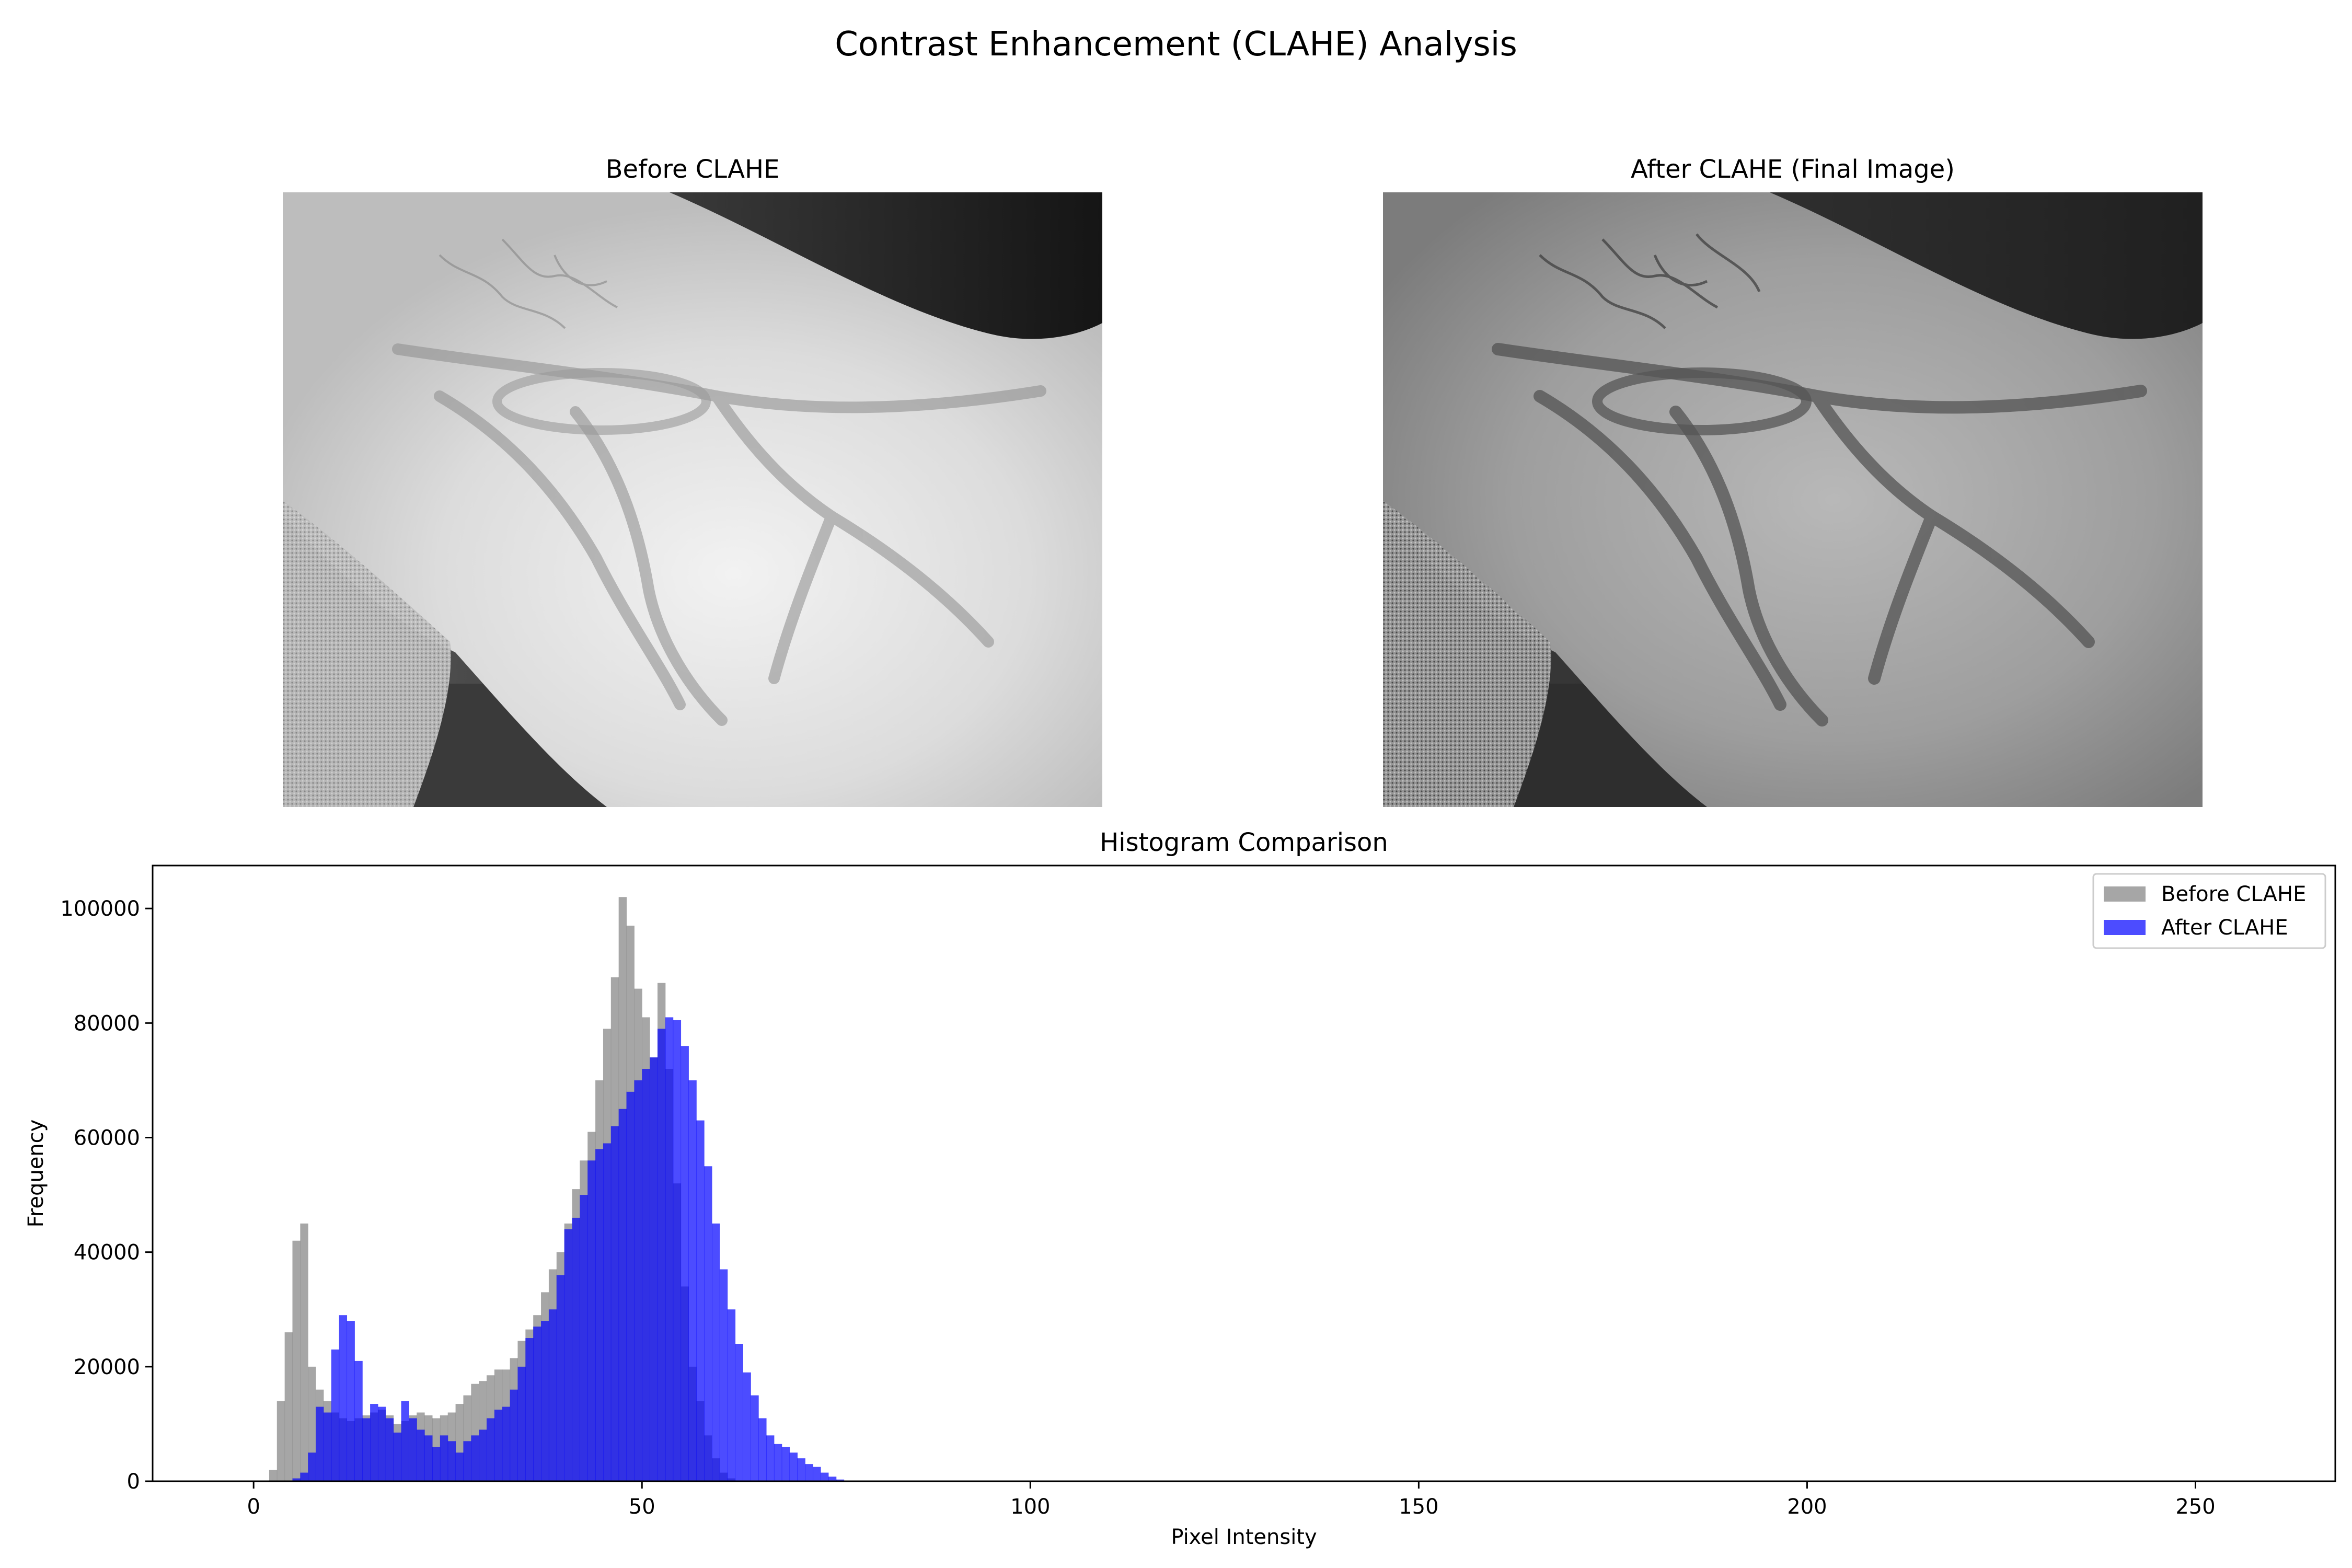 The width and height of the screenshot is (2352, 1568). What do you see at coordinates (1793, 499) in the screenshot?
I see `after-clahe-image` at bounding box center [1793, 499].